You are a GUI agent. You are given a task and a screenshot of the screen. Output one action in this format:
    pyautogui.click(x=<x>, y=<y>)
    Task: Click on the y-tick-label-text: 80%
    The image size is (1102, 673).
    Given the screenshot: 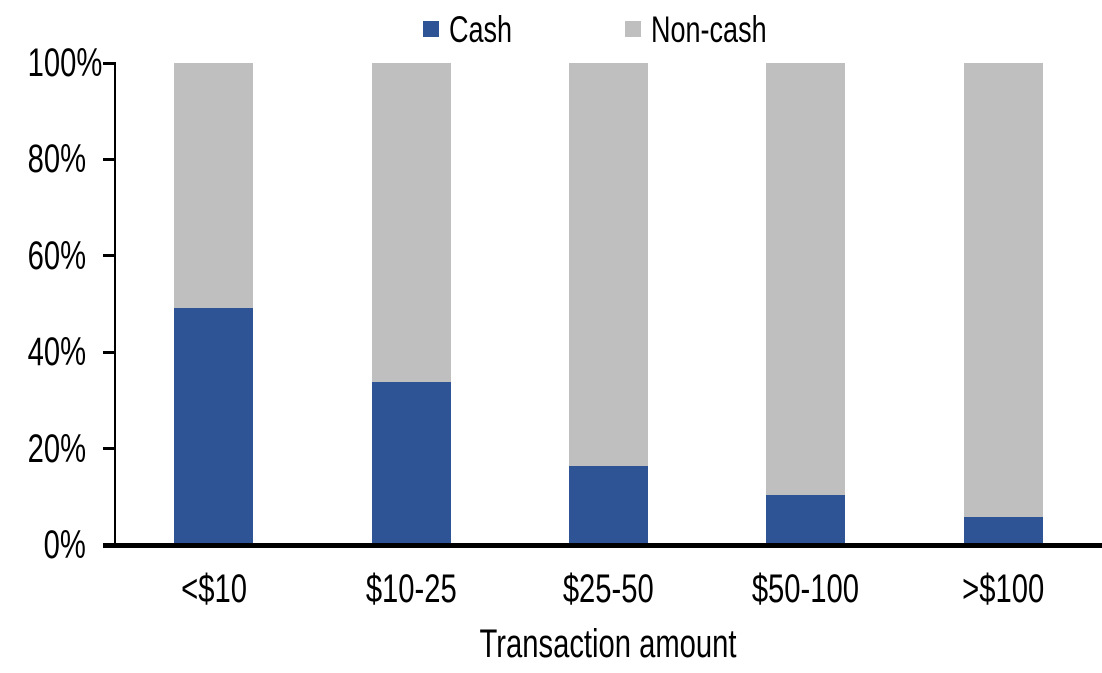 What is the action you would take?
    pyautogui.click(x=56, y=159)
    